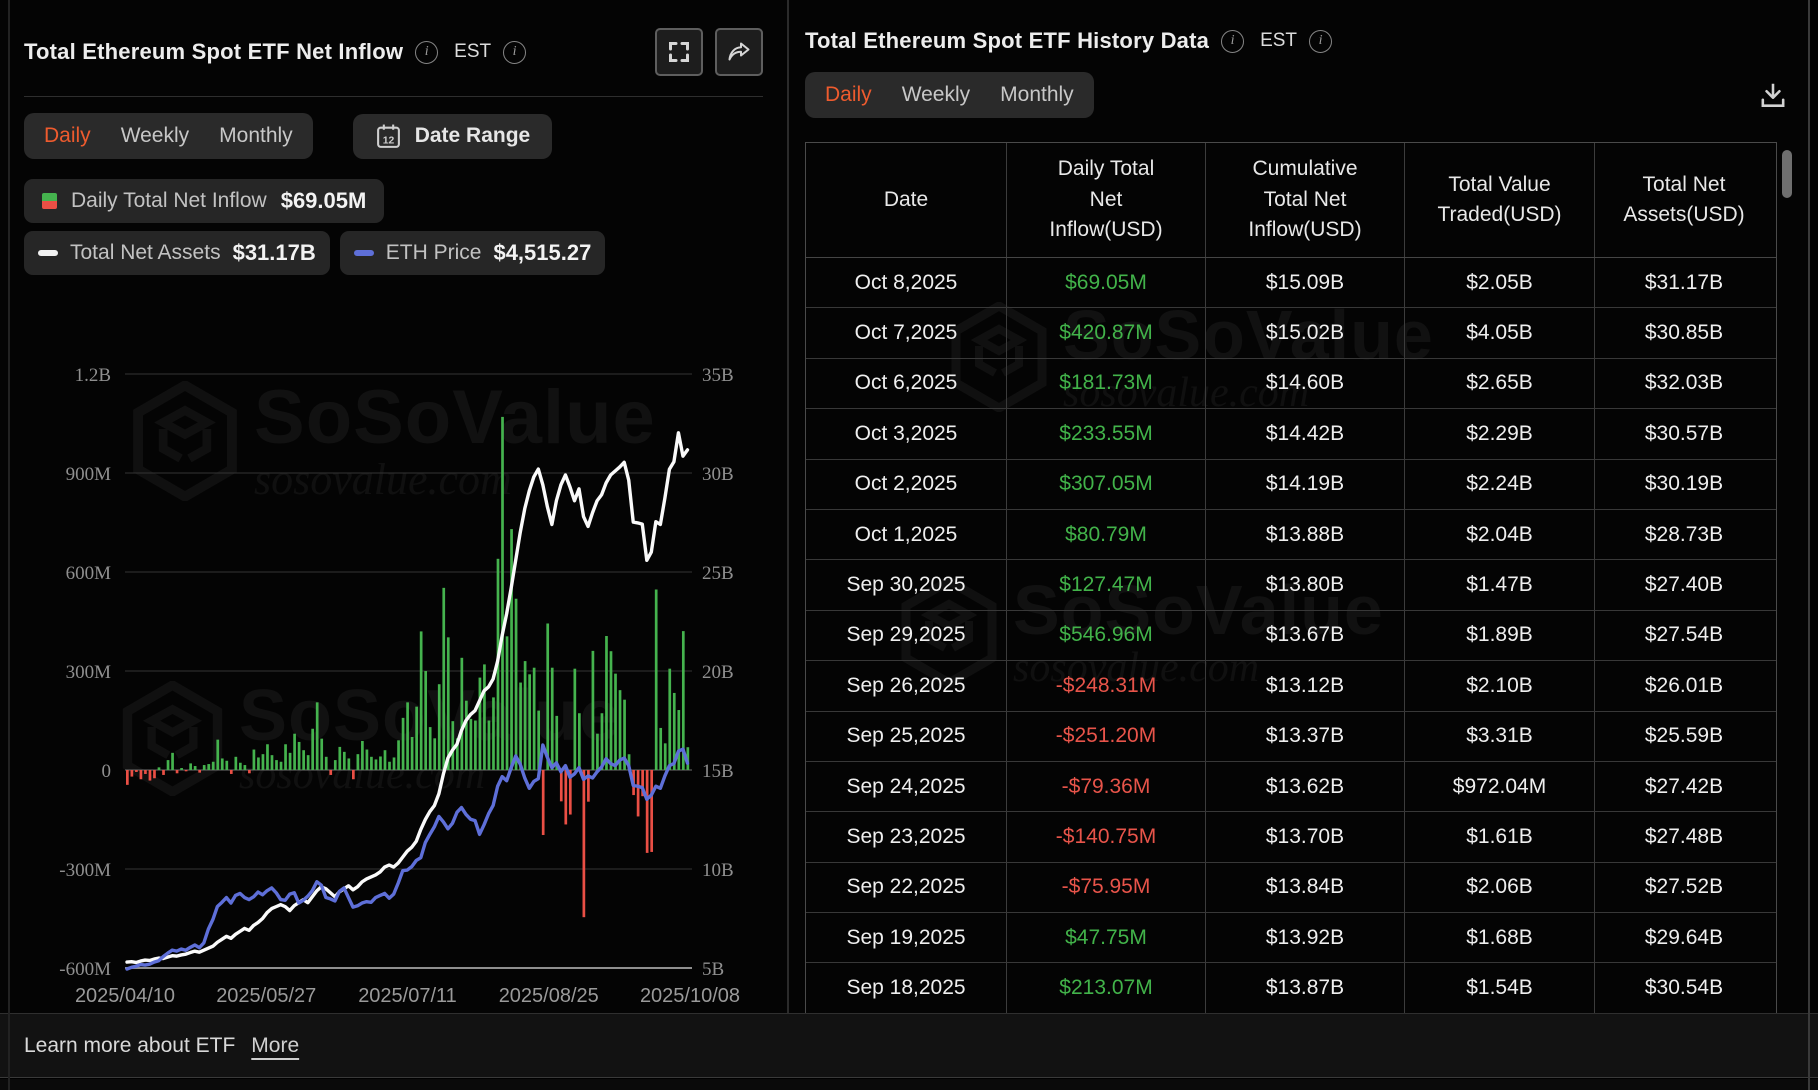 This screenshot has width=1818, height=1090. Describe the element at coordinates (739, 52) in the screenshot. I see `share-button` at that location.